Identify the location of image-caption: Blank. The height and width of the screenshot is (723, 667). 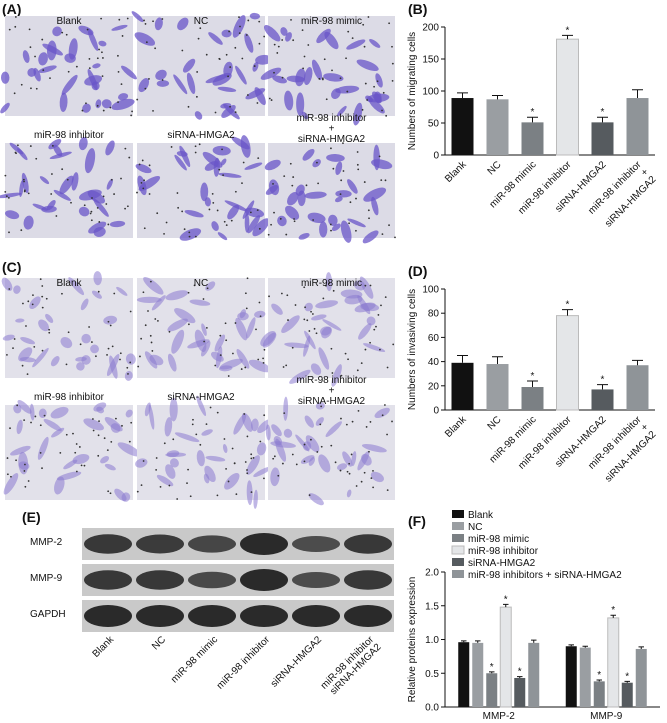
(69, 283).